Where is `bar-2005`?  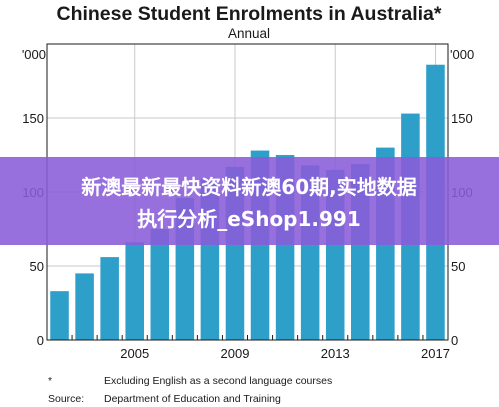
bar-2005 is located at coordinates (134, 291).